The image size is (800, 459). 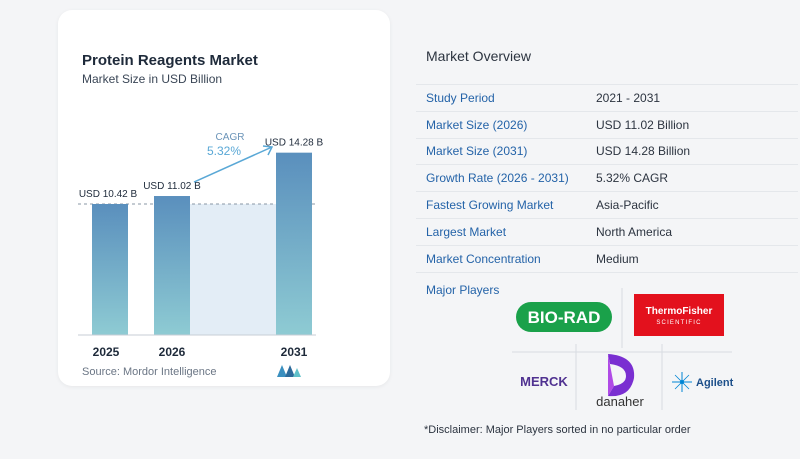 What do you see at coordinates (170, 60) in the screenshot?
I see `chart-title: Protein Reagents Market` at bounding box center [170, 60].